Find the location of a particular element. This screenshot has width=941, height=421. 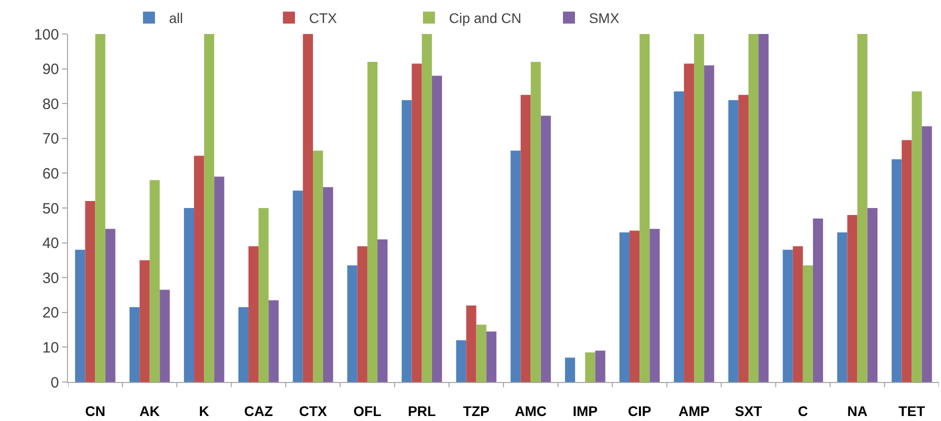

y-tick-label: 10 is located at coordinates (50, 347).